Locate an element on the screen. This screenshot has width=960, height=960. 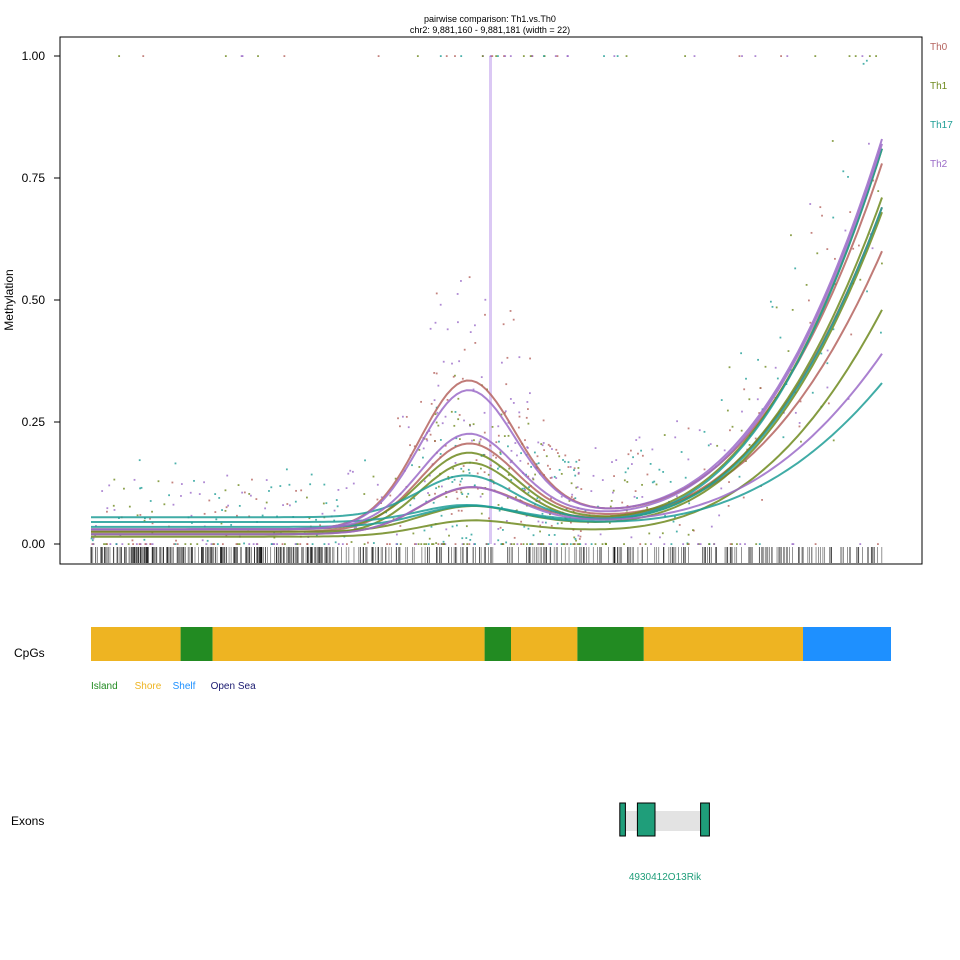
cpg-legend-item: Shore is located at coordinates (148, 686).